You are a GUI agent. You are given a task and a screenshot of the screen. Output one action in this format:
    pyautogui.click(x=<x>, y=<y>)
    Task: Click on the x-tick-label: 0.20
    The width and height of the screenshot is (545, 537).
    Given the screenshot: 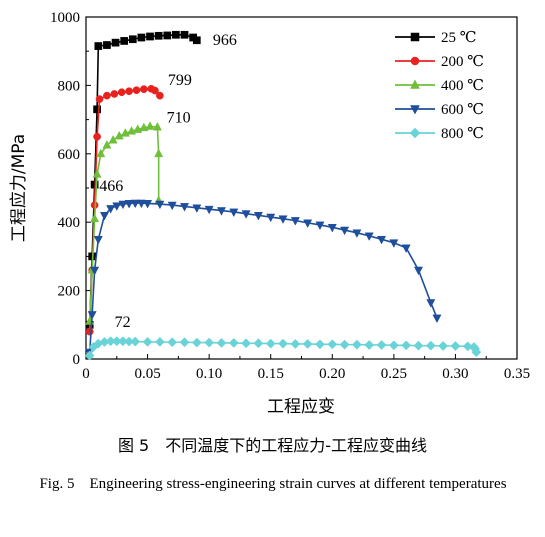 What is the action you would take?
    pyautogui.click(x=332, y=374)
    